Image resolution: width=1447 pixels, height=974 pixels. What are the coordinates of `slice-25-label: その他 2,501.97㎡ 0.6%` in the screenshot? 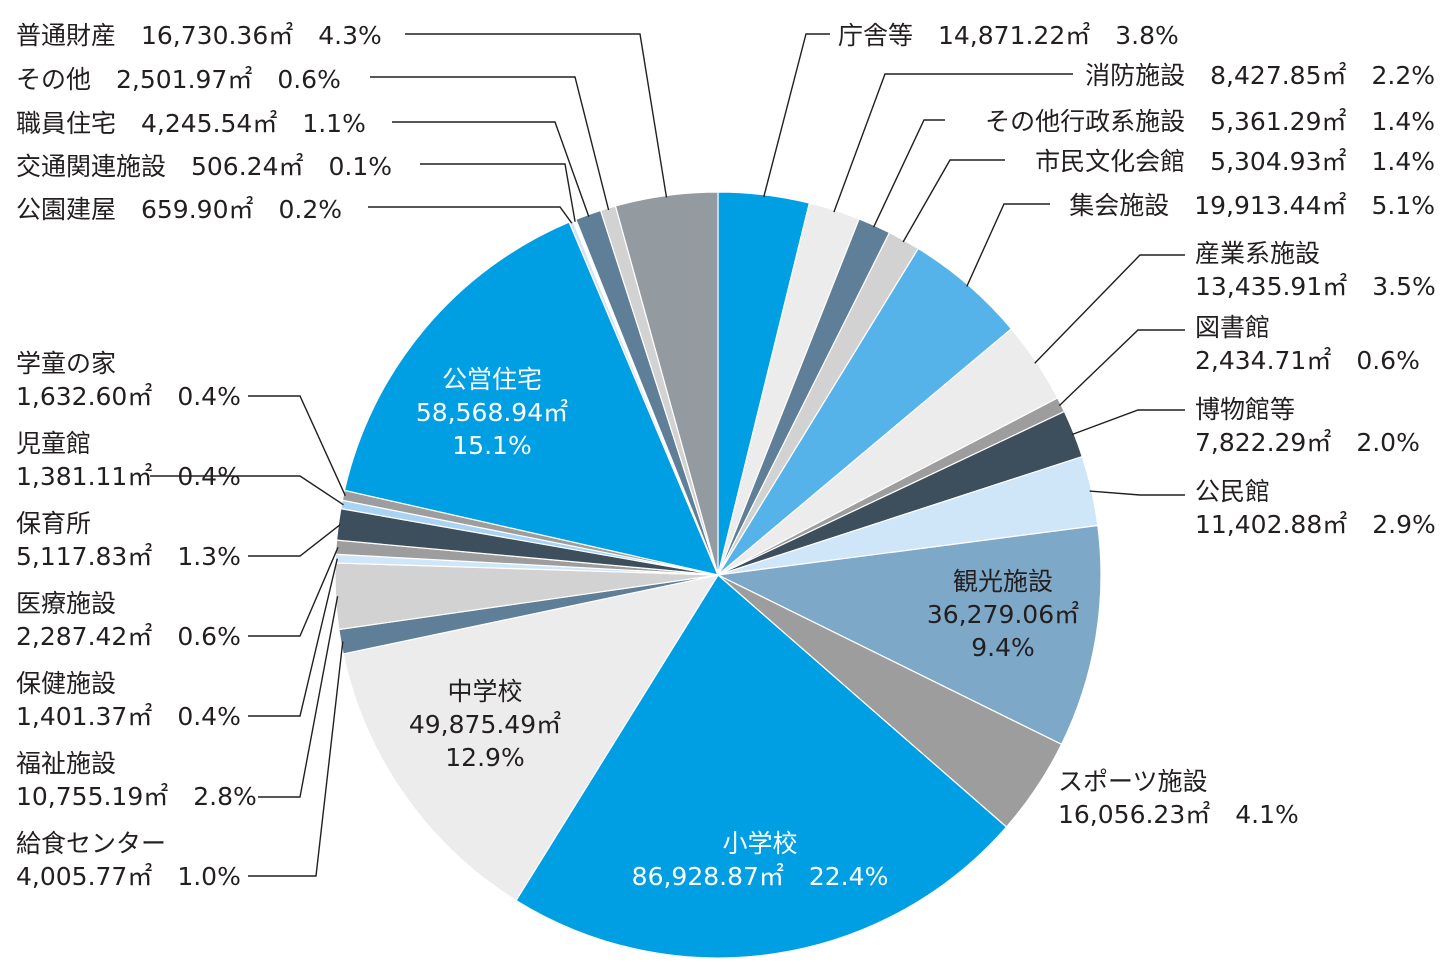 It's located at (178, 79).